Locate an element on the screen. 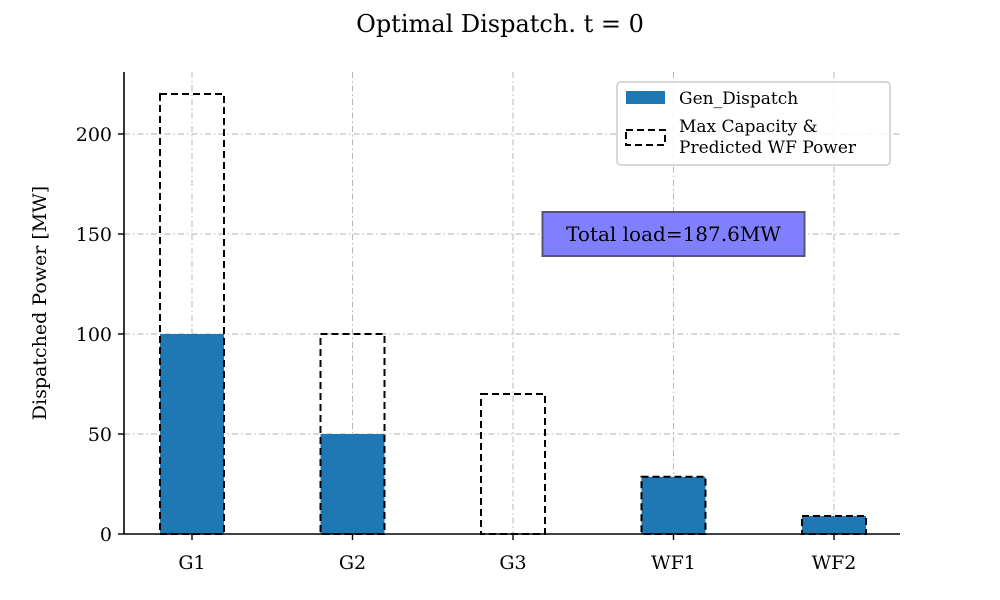 The image size is (1000, 600). legend-label-dispatch: Gen_Dispatch is located at coordinates (738, 99).